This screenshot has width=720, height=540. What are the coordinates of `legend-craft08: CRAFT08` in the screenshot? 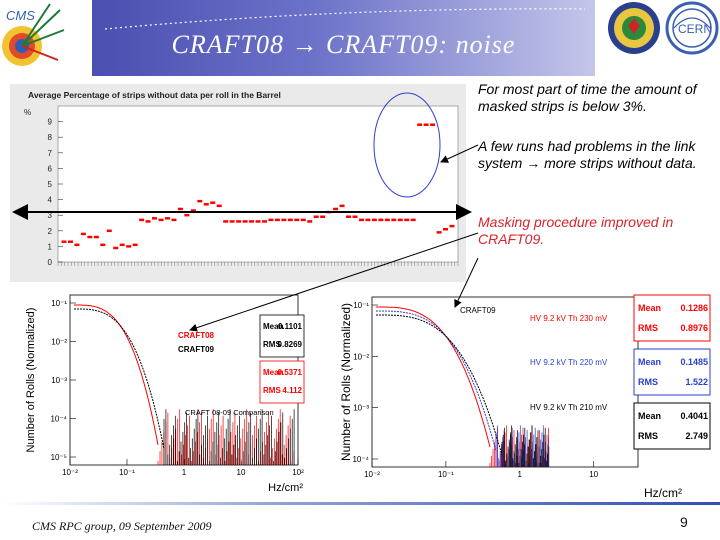 It's located at (196, 335).